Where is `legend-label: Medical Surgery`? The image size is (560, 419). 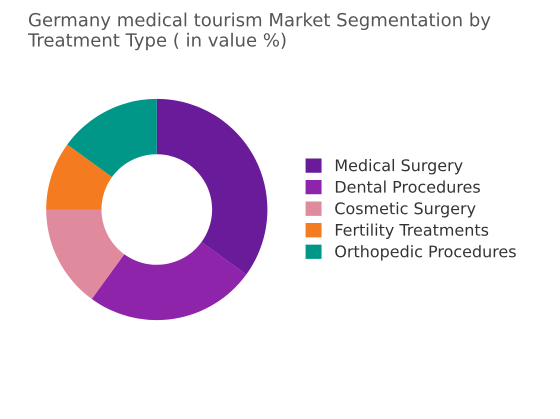
legend-label: Medical Surgery is located at coordinates (399, 166).